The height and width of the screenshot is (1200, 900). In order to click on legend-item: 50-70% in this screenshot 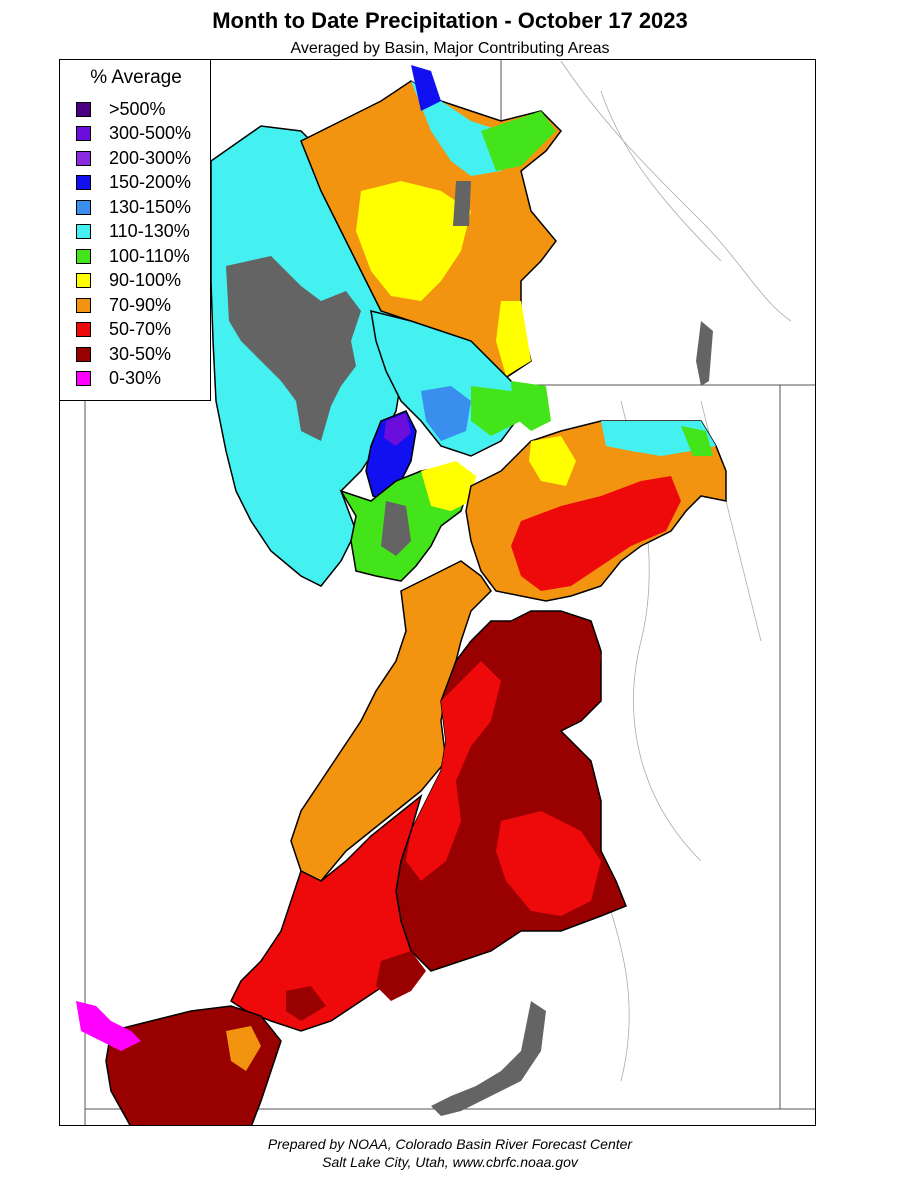, I will do `click(124, 329)`.